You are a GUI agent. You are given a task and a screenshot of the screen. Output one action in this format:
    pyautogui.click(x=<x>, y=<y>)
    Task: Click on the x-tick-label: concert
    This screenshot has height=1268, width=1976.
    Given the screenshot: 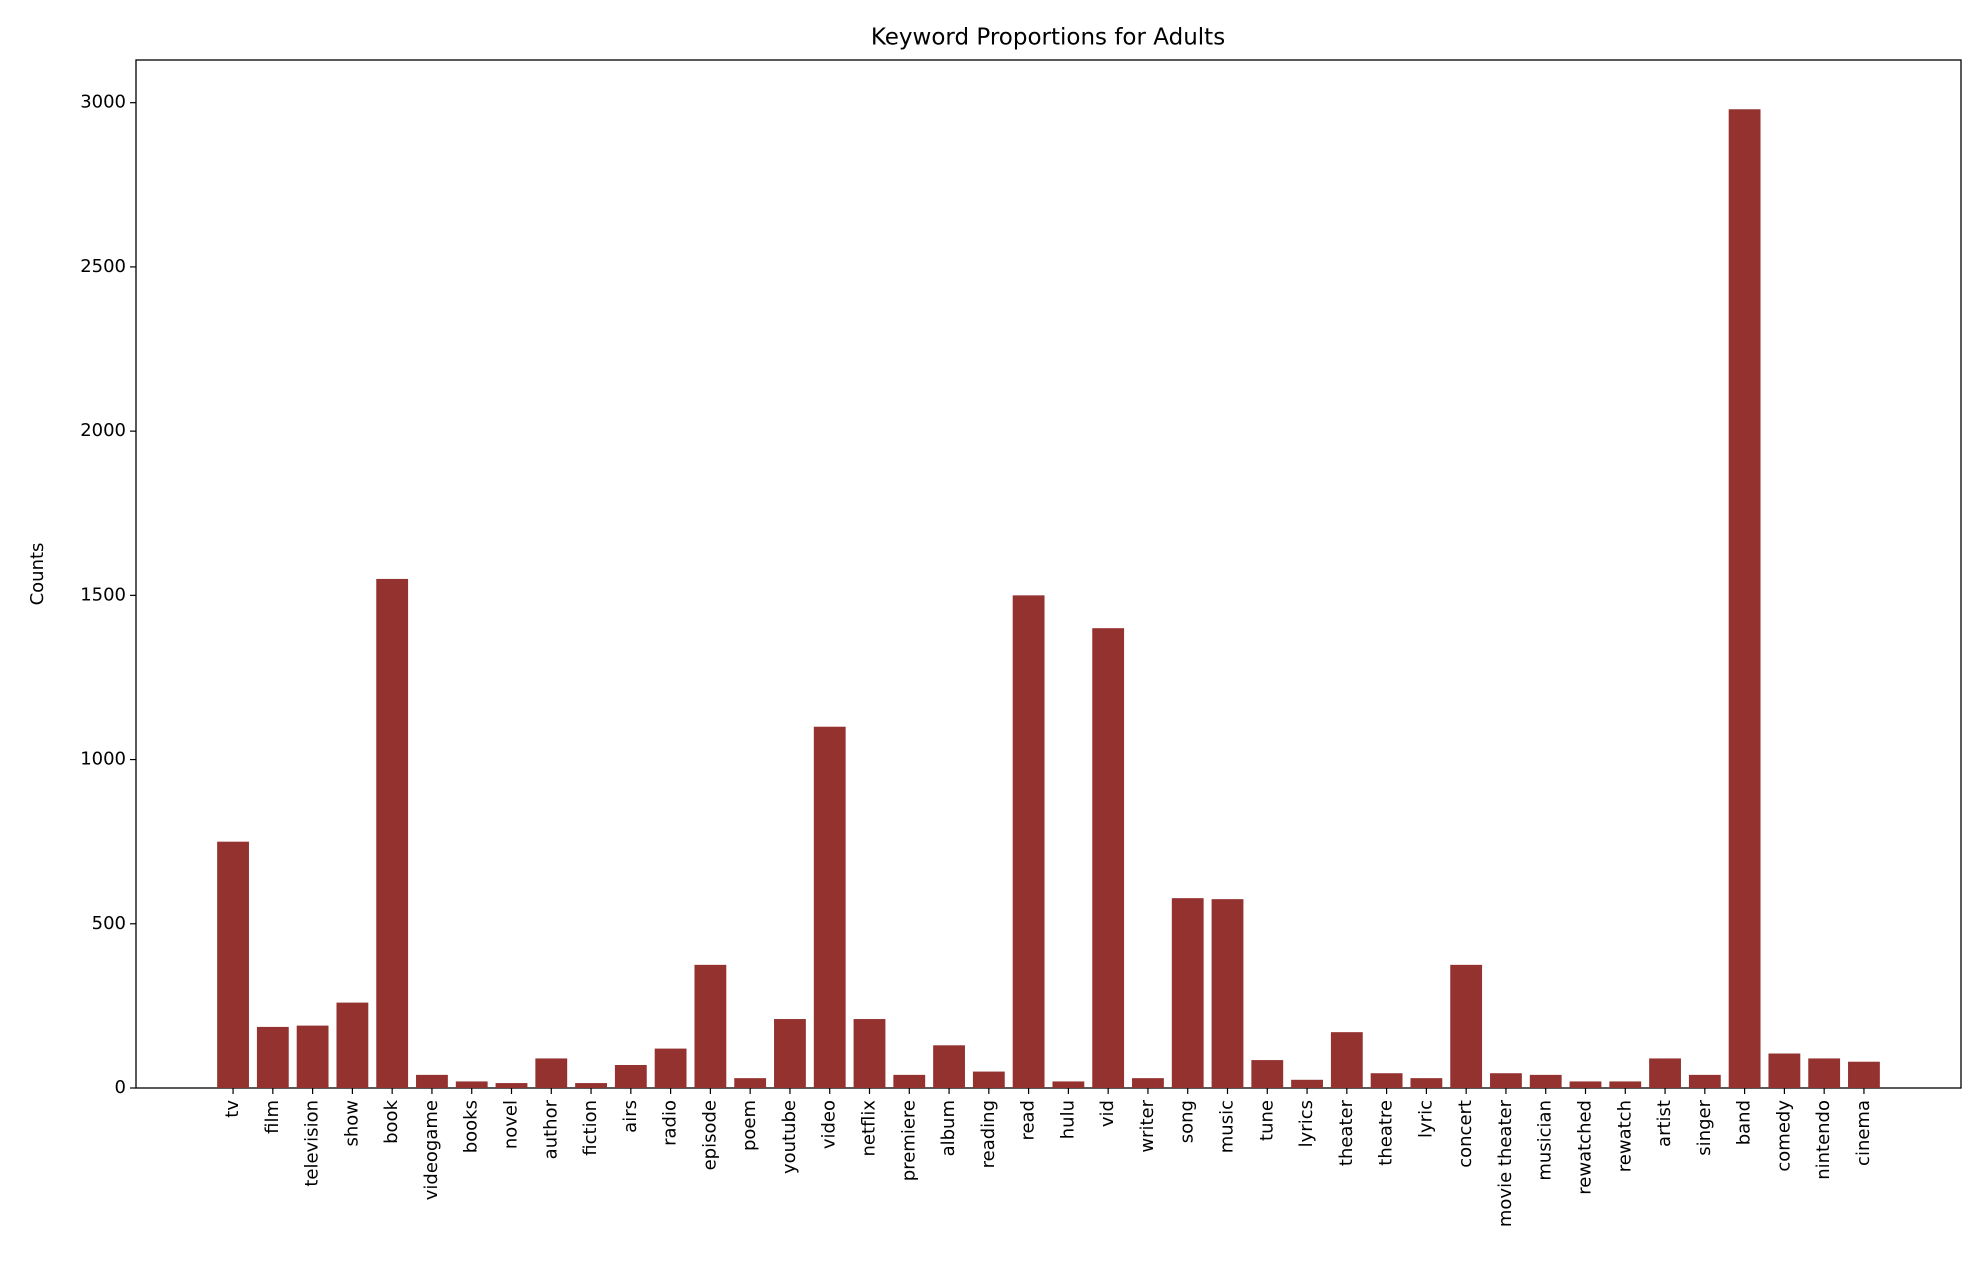 What is the action you would take?
    pyautogui.click(x=1465, y=1134)
    